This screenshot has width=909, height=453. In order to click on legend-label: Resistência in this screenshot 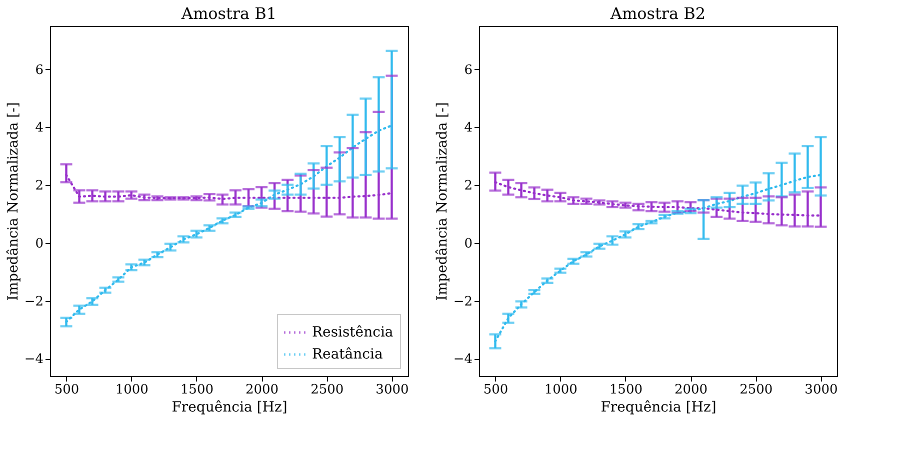, I will do `click(353, 332)`.